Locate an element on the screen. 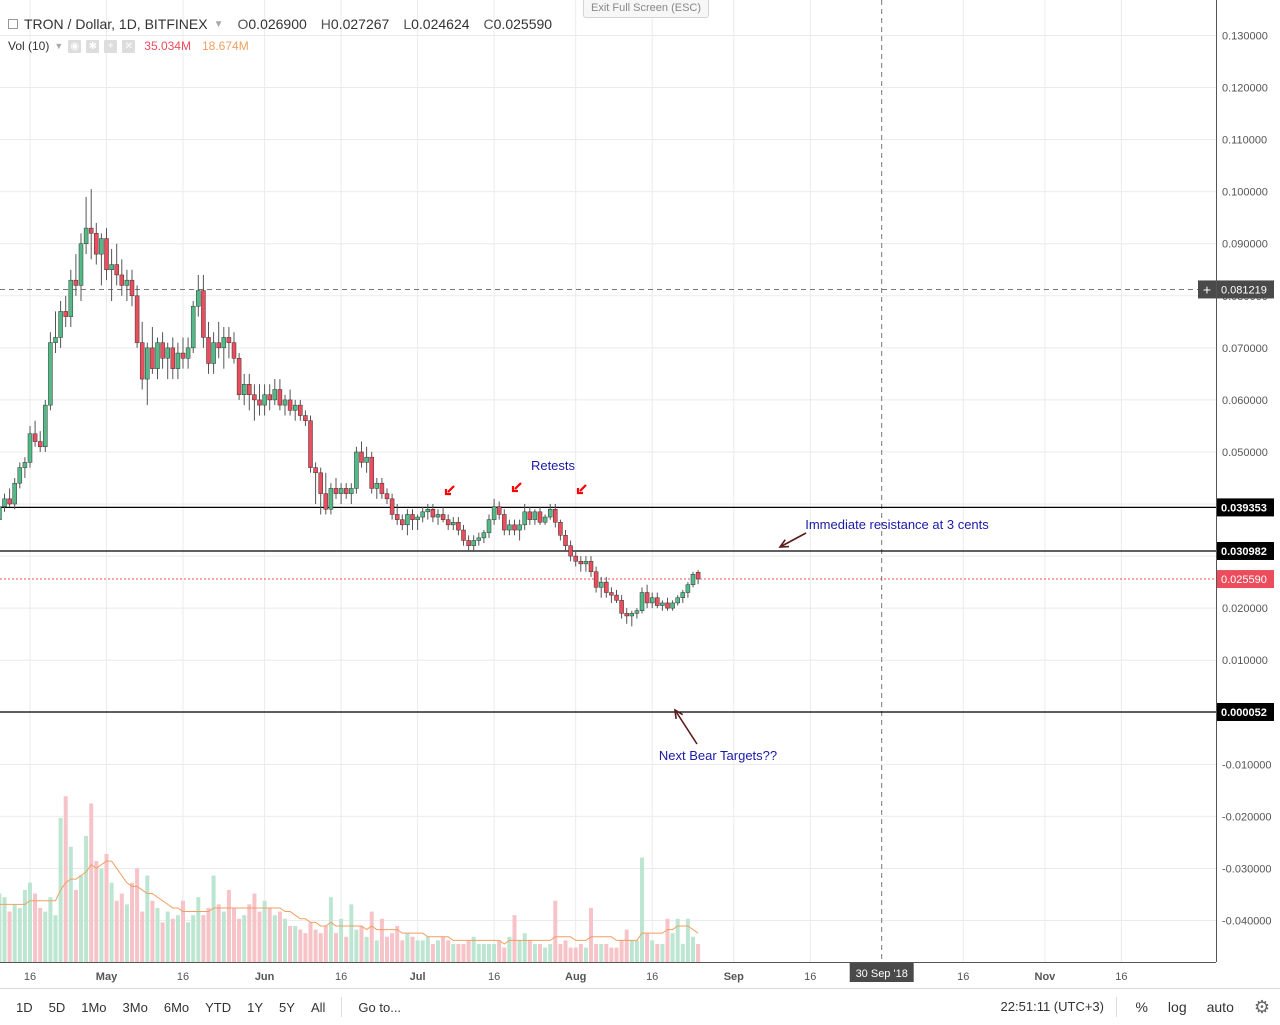 The width and height of the screenshot is (1280, 1025). collapse-legend-icon is located at coordinates (13, 24).